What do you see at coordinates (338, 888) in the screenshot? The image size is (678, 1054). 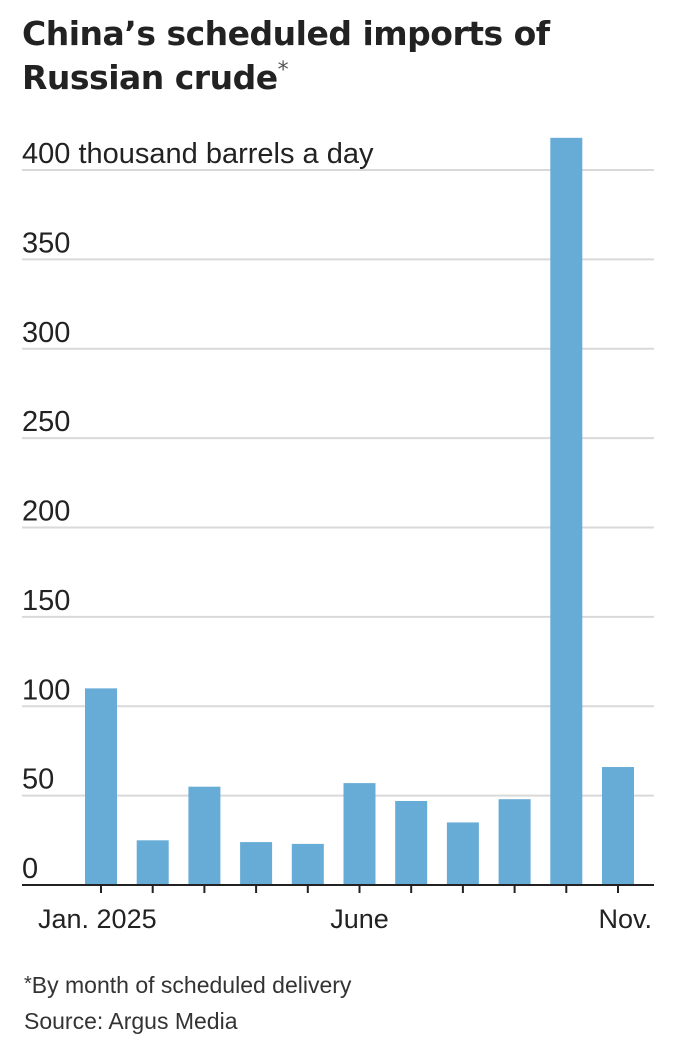 I see `x-axis` at bounding box center [338, 888].